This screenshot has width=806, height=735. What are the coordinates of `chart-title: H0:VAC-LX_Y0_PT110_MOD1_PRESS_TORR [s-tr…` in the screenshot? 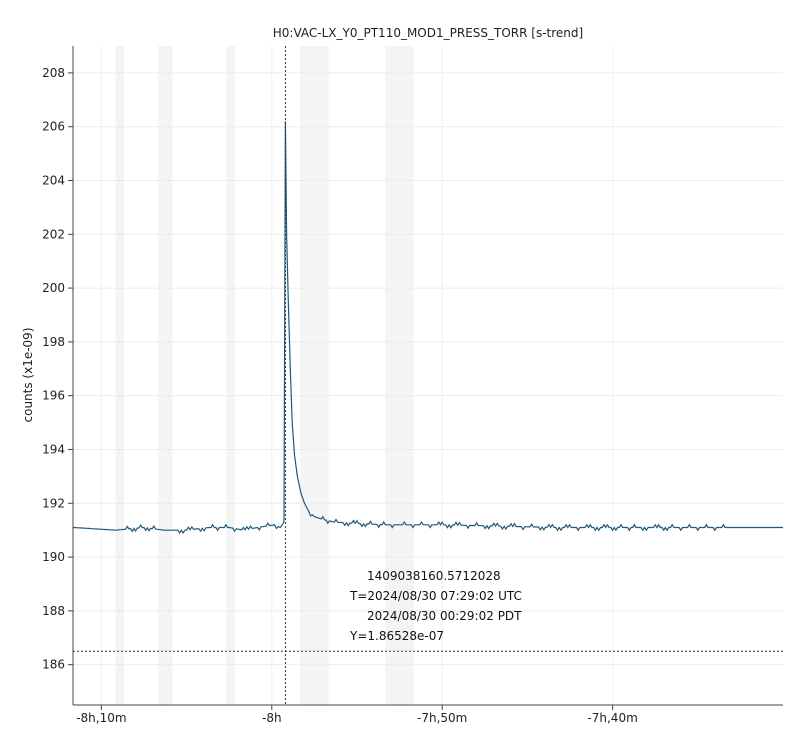 It's located at (428, 33).